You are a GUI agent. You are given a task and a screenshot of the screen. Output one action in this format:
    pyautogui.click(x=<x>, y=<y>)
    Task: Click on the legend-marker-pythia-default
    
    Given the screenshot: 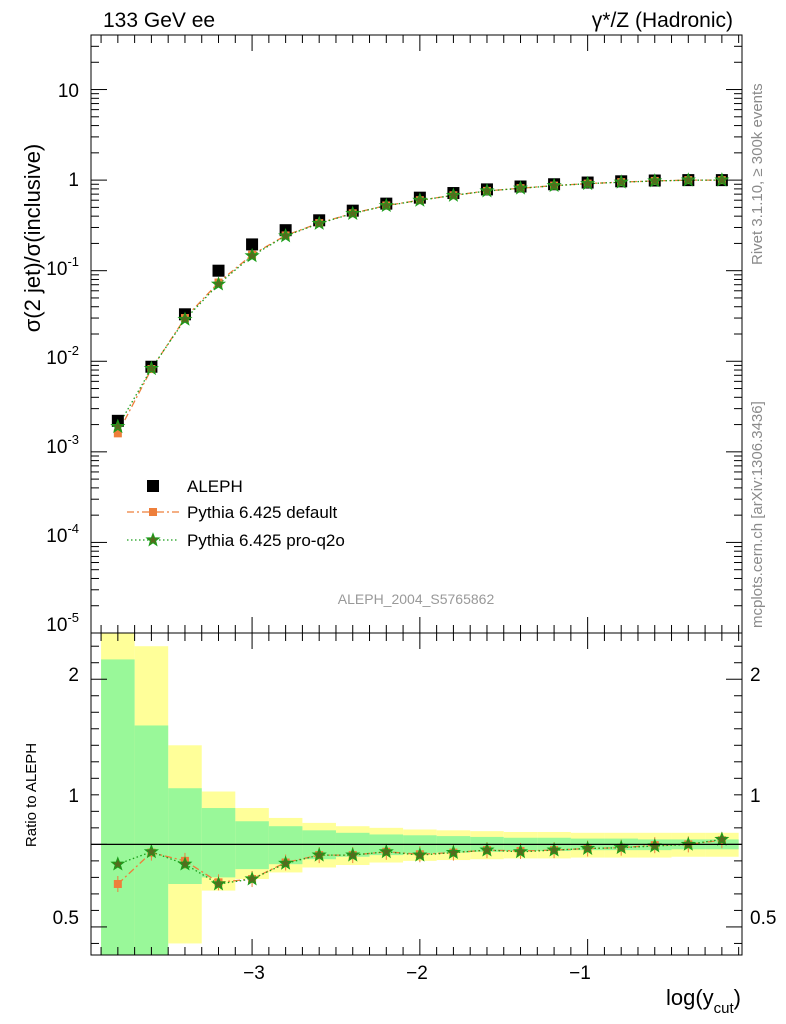 What is the action you would take?
    pyautogui.click(x=153, y=512)
    